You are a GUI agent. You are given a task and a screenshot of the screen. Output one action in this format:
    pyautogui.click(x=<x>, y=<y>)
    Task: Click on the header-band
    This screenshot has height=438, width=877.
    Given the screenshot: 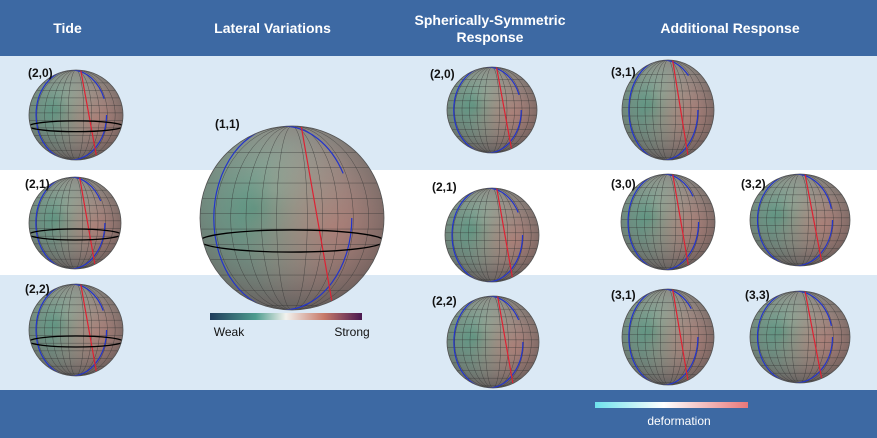 What is the action you would take?
    pyautogui.click(x=438, y=28)
    